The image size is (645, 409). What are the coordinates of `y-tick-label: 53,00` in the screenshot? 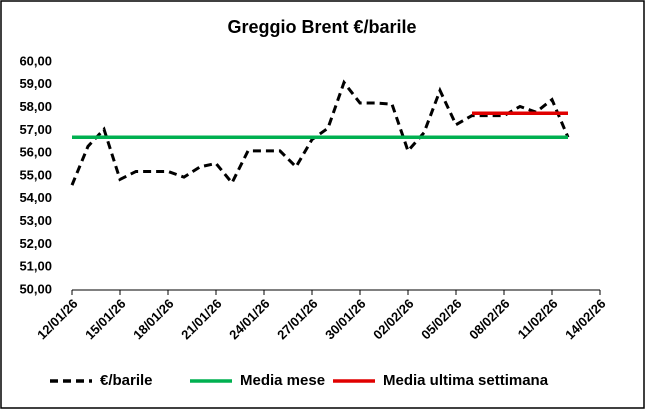 It's located at (35, 220).